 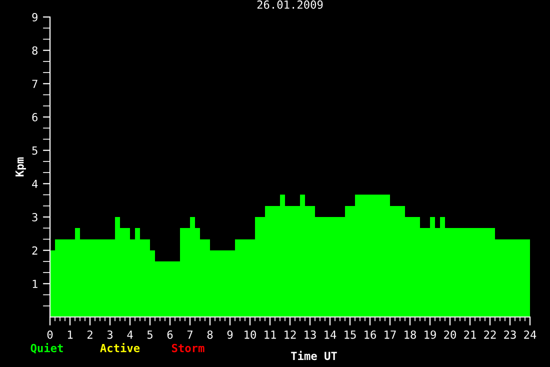 I want to click on x-tick-label: 12, so click(x=290, y=334).